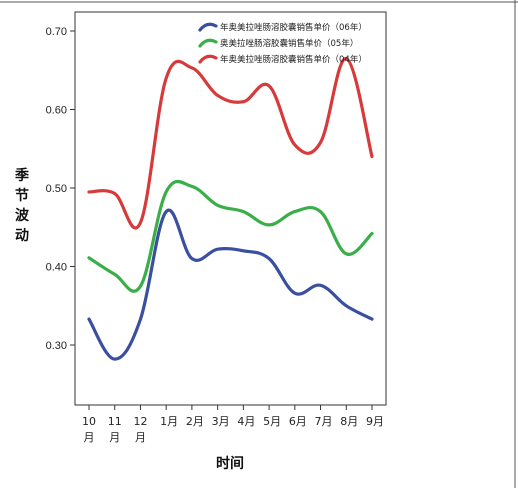  Describe the element at coordinates (293, 27) in the screenshot. I see `legend-entry: 年奥美拉唑肠溶胶囊销售单价（06年）` at that location.